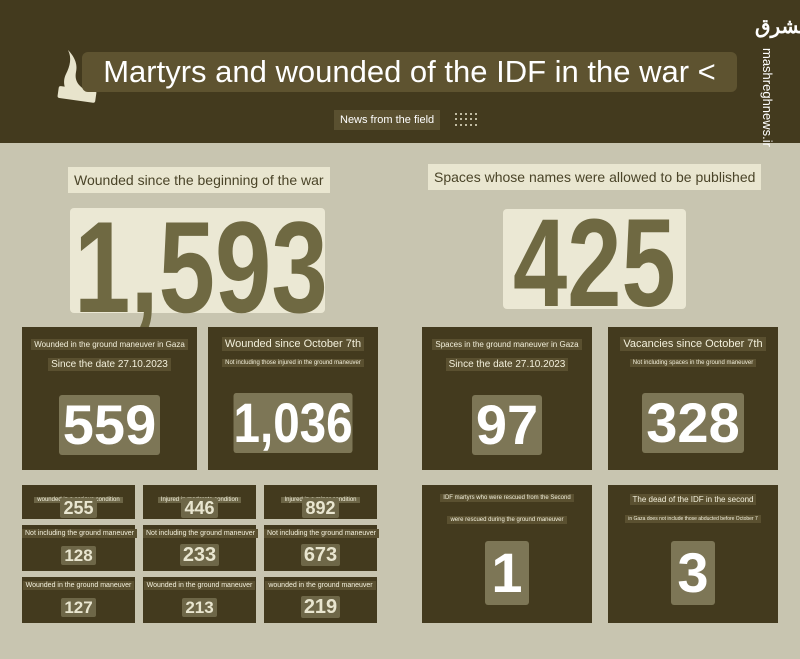 Image resolution: width=800 pixels, height=659 pixels. I want to click on grid-cell: Wounded in the ground maneuver 213, so click(199, 600).